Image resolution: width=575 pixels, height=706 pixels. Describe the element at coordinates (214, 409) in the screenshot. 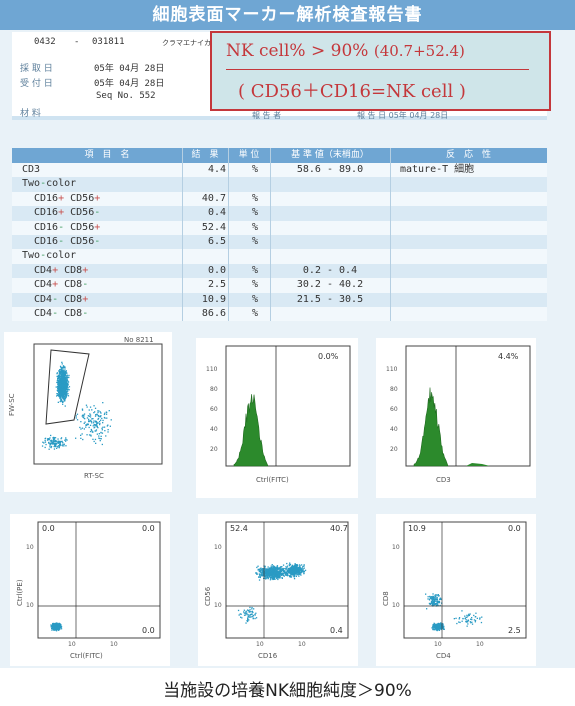

I see `histogram-y-tick: 60` at that location.